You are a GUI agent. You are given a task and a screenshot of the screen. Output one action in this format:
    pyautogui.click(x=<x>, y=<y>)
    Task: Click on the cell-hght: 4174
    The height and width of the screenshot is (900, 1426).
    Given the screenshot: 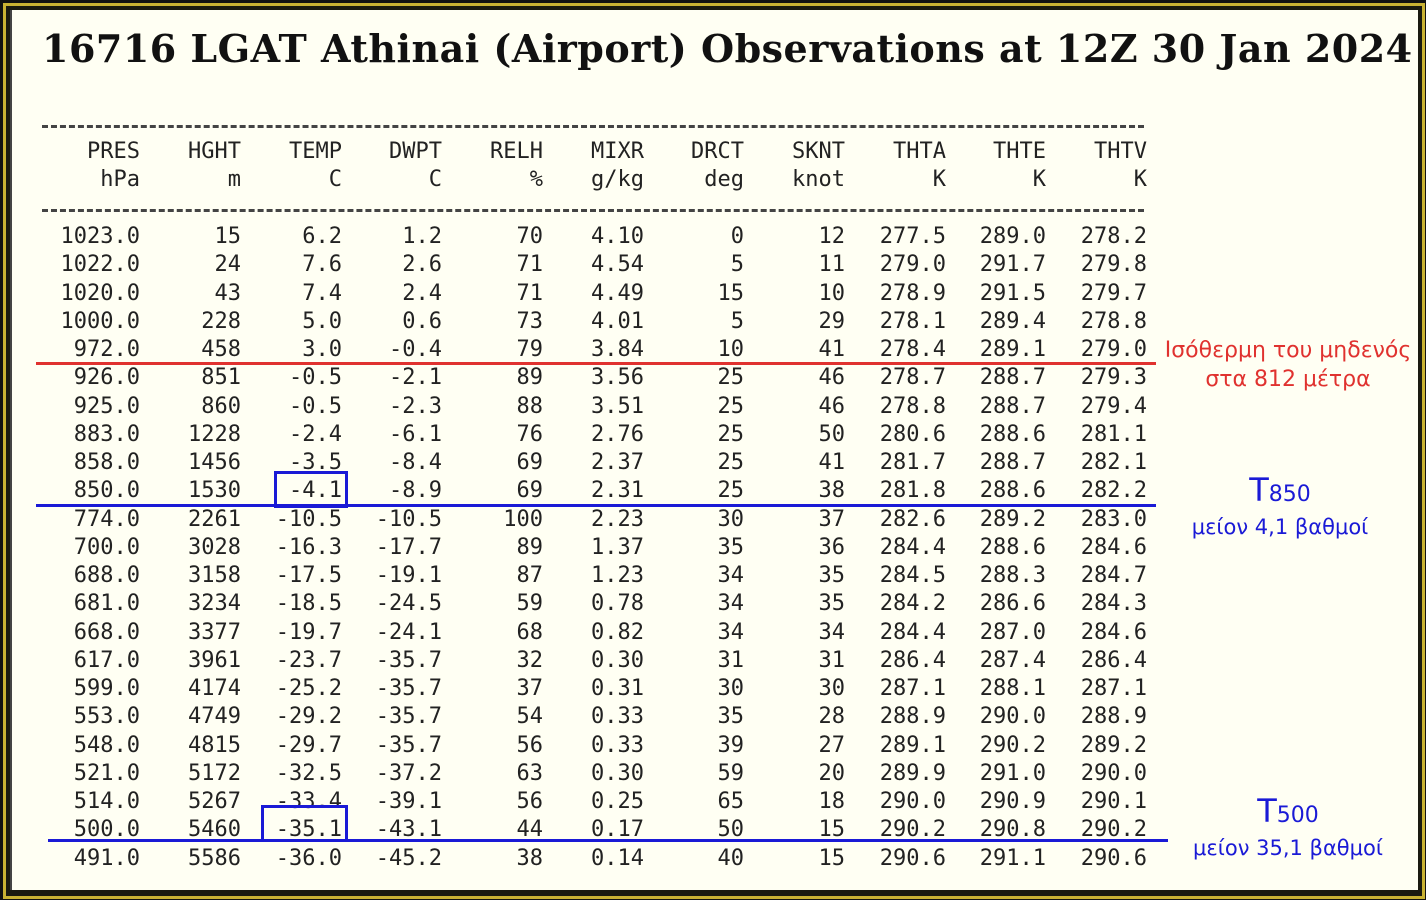 What is the action you would take?
    pyautogui.click(x=214, y=688)
    